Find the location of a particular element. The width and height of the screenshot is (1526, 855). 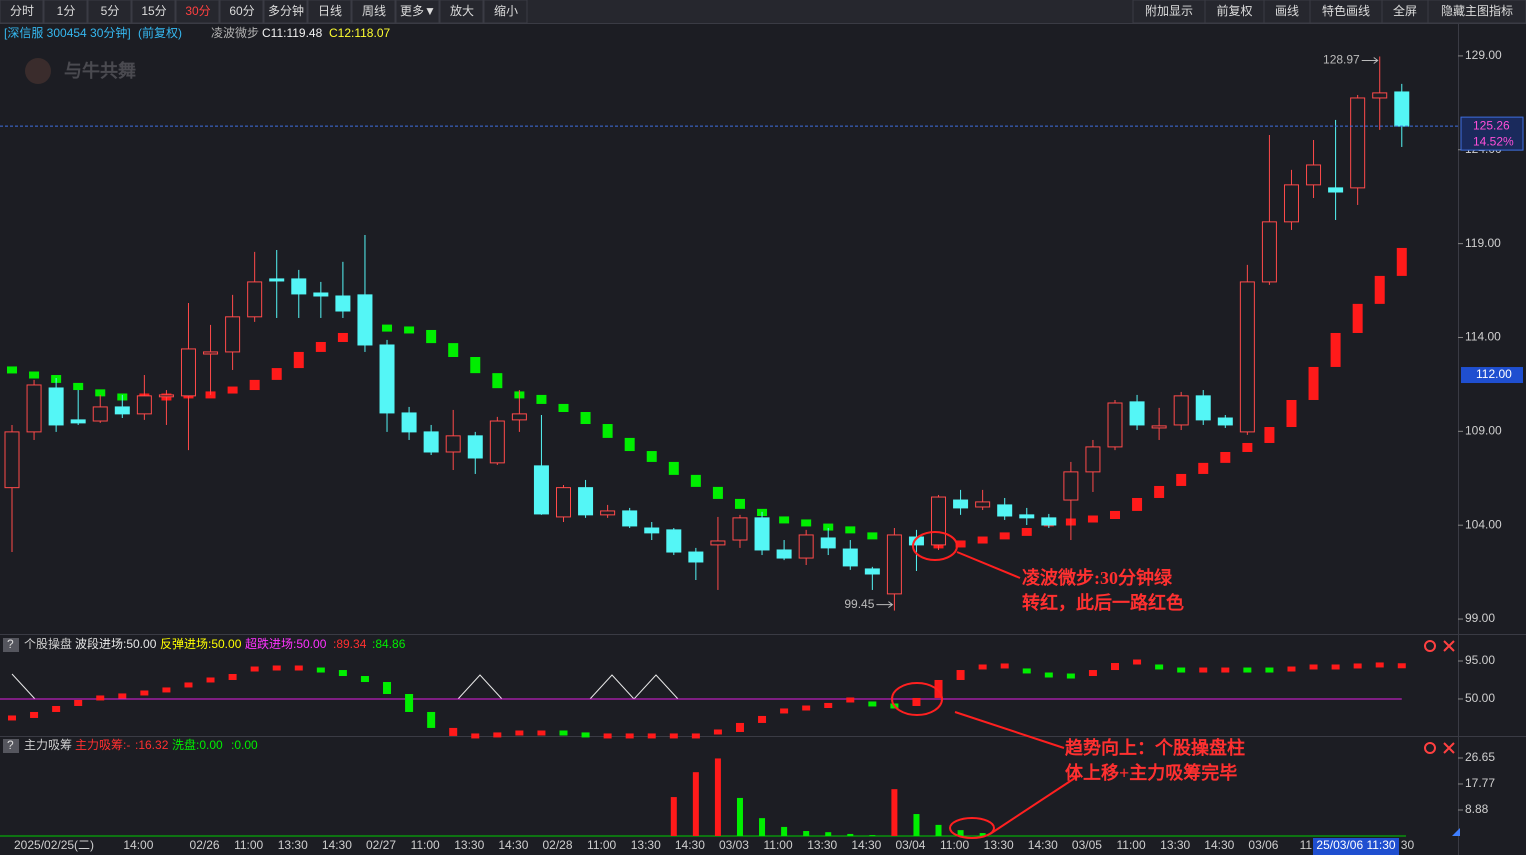

toolbar-label: 放大 is located at coordinates (462, 10).